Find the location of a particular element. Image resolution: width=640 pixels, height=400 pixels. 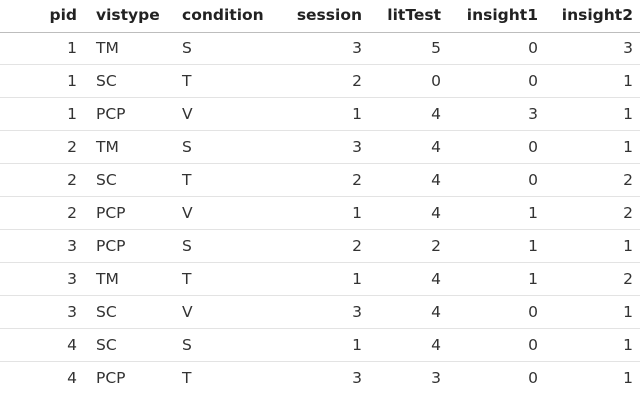

header-rule is located at coordinates (320, 32).